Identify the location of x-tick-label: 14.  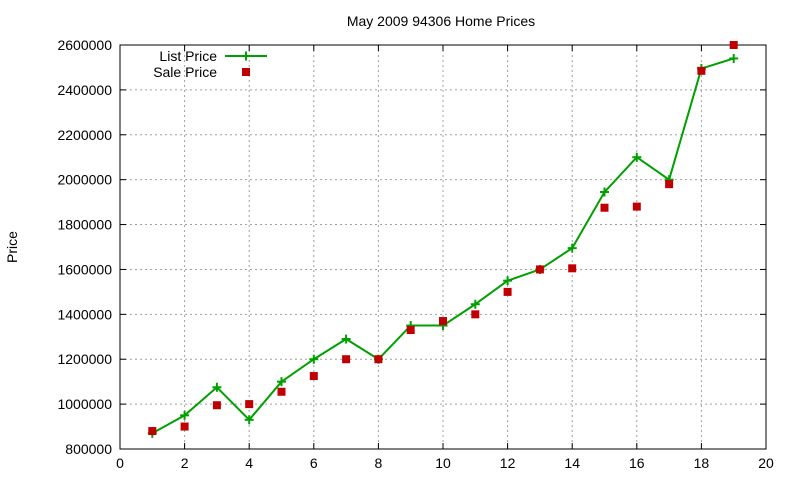
(572, 463).